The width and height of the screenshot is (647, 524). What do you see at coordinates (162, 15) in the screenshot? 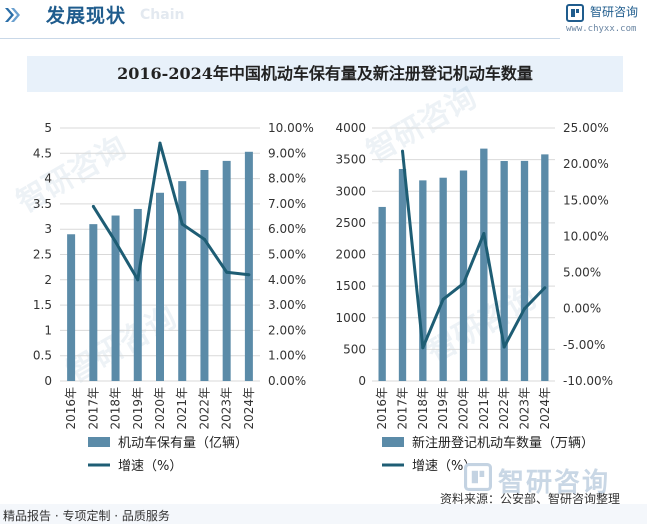
I see `page-subtitle: Chain` at bounding box center [162, 15].